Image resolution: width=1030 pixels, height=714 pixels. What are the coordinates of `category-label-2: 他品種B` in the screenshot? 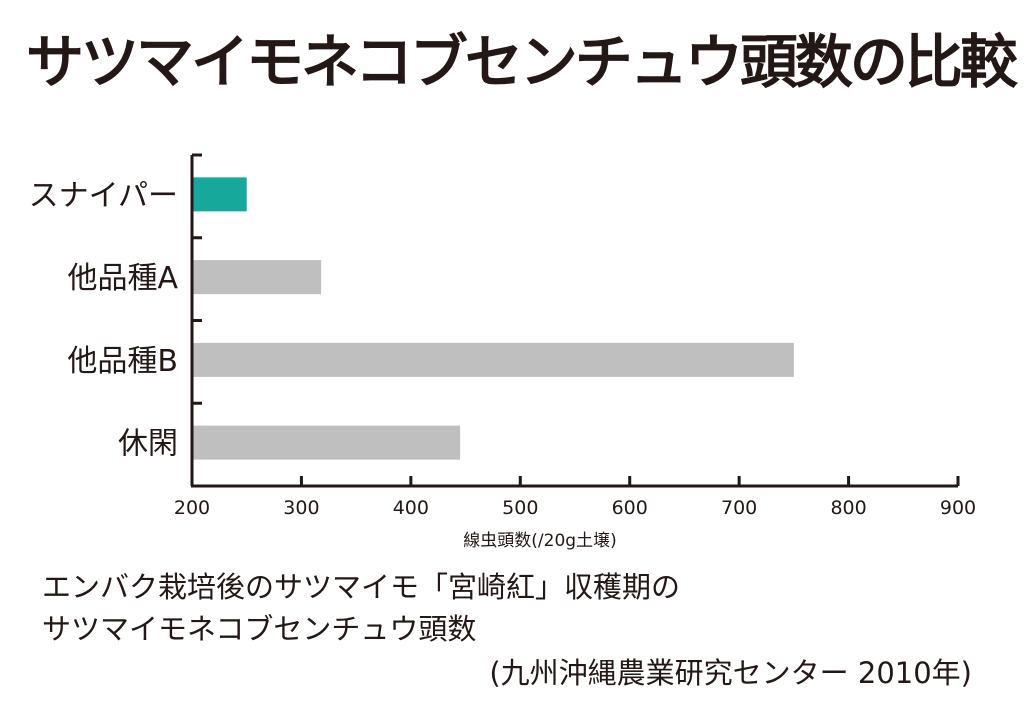 It's located at (122, 361).